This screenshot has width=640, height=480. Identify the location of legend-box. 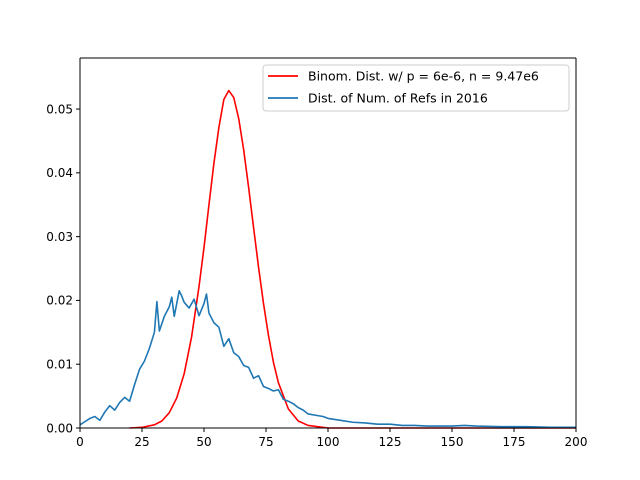
(416, 88).